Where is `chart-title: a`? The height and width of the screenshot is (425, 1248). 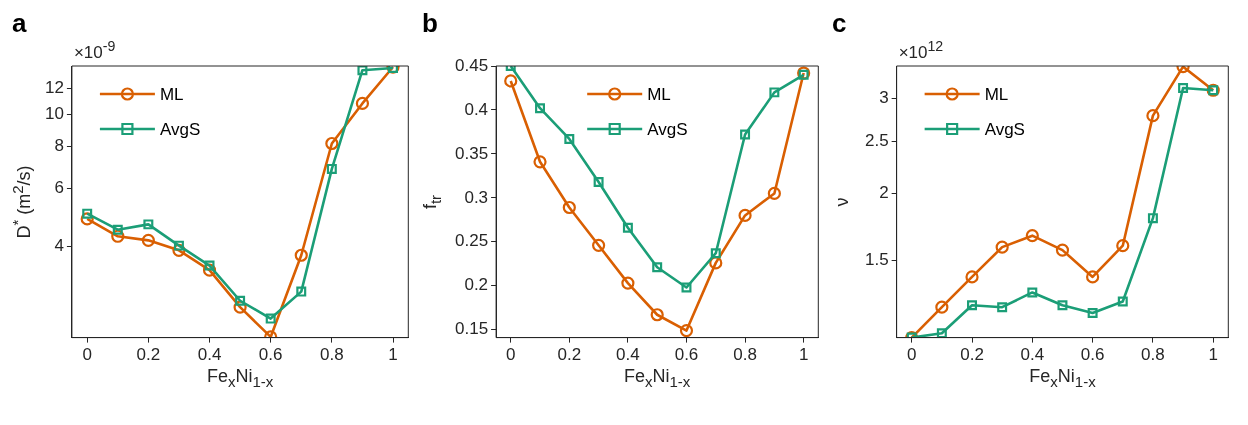 chart-title: a is located at coordinates (19, 23).